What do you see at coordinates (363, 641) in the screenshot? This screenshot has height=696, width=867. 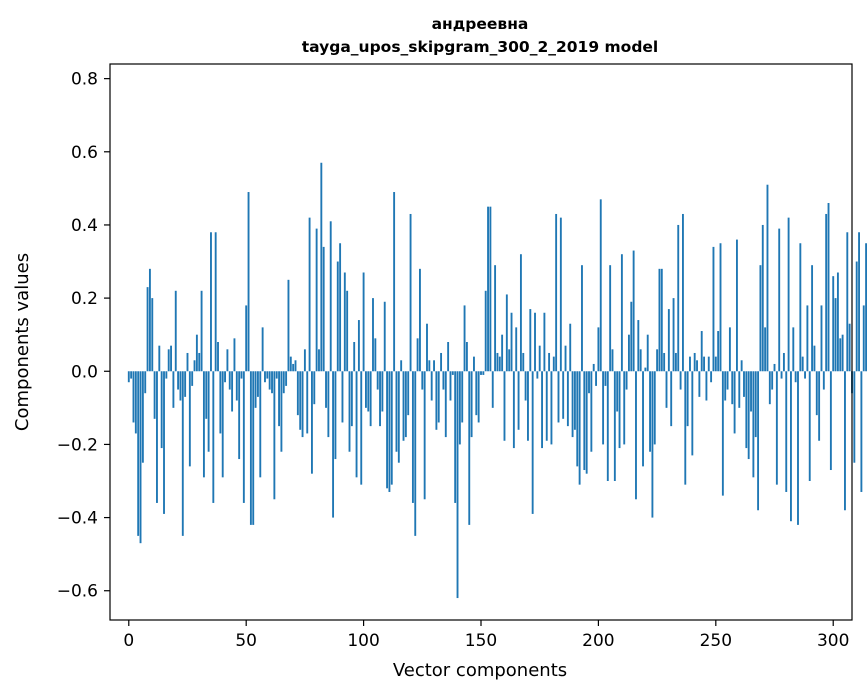 I see `x-tick-label: 100` at bounding box center [363, 641].